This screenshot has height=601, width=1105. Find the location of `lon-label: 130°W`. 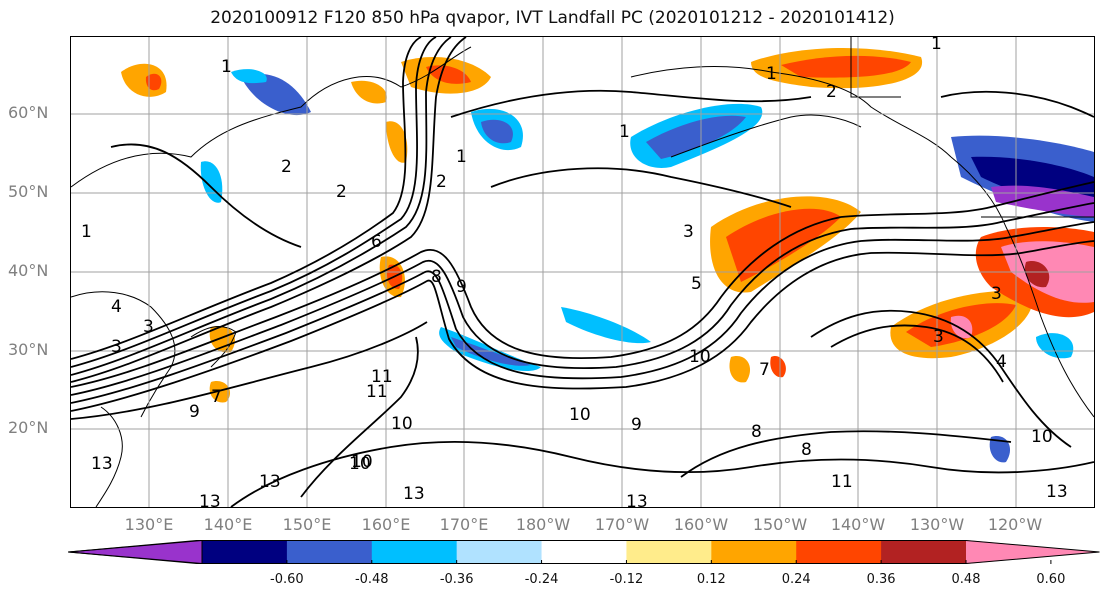

lon-label: 130°W is located at coordinates (937, 524).